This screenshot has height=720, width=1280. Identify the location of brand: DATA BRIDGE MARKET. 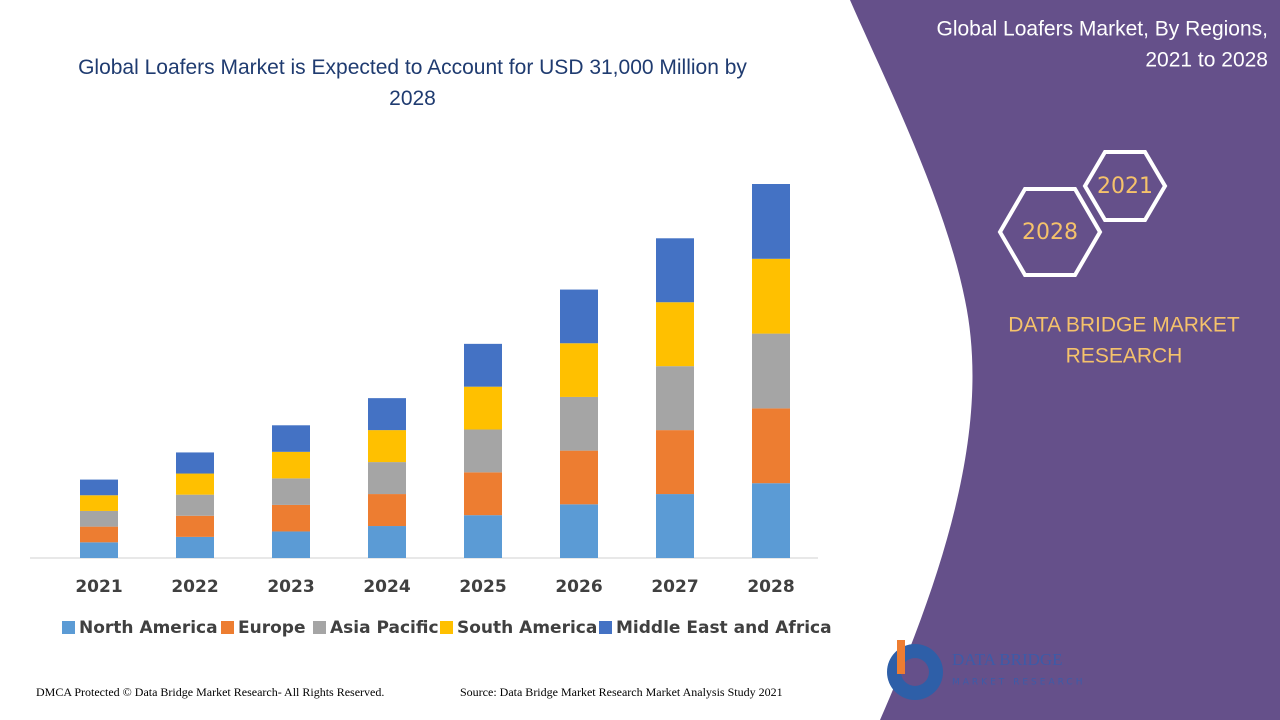
(1124, 325).